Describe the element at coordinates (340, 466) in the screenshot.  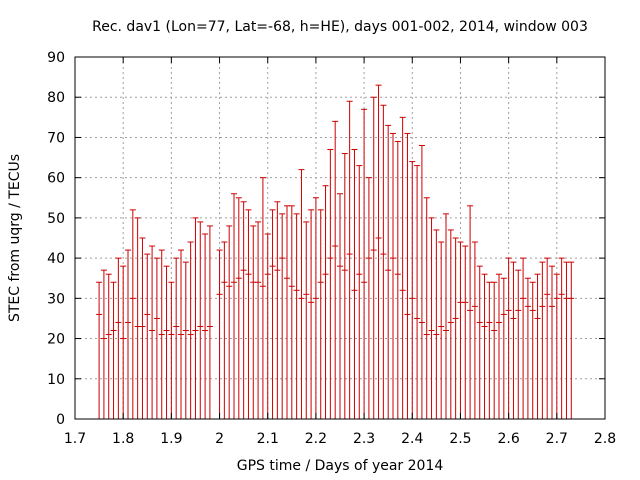
I see `x-axis-title: GPS time / Days of year 2014` at that location.